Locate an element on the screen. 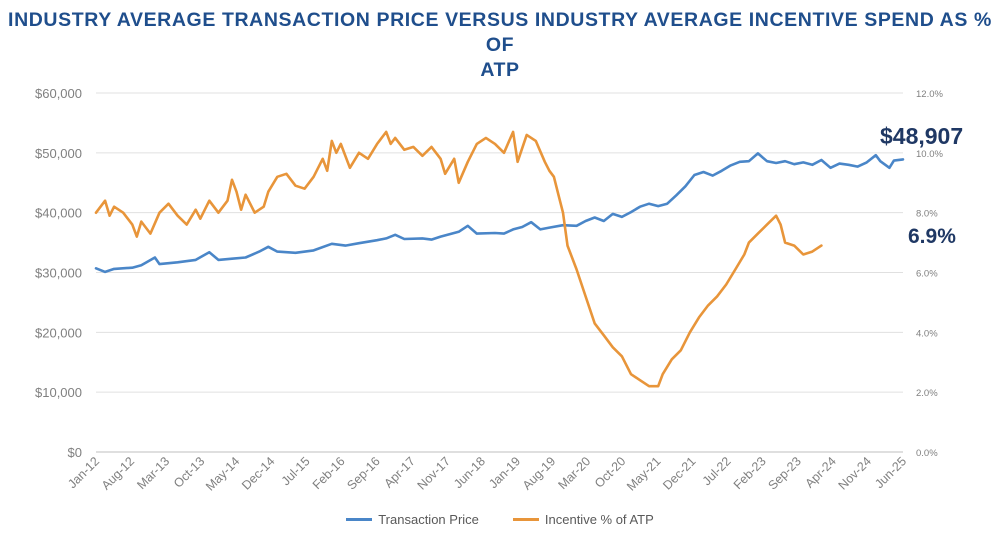 The image size is (1000, 554). end-value-callouts: $48,907 6.9% is located at coordinates (921, 185).